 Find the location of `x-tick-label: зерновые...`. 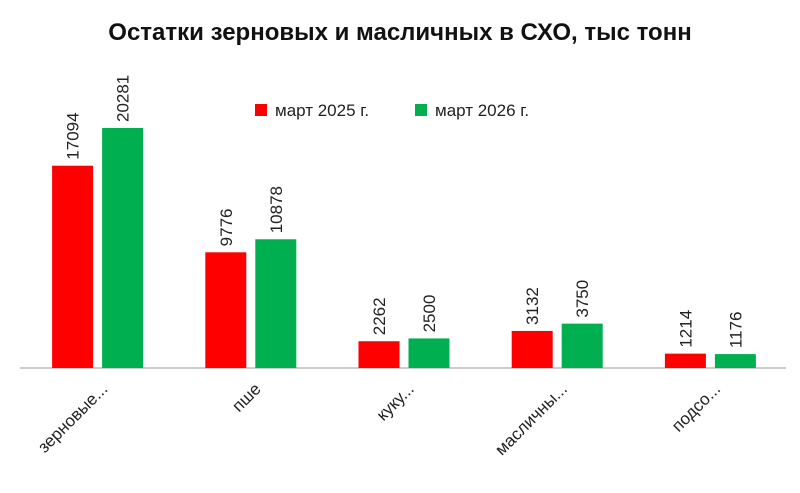

x-tick-label: зерновые... is located at coordinates (72, 417).